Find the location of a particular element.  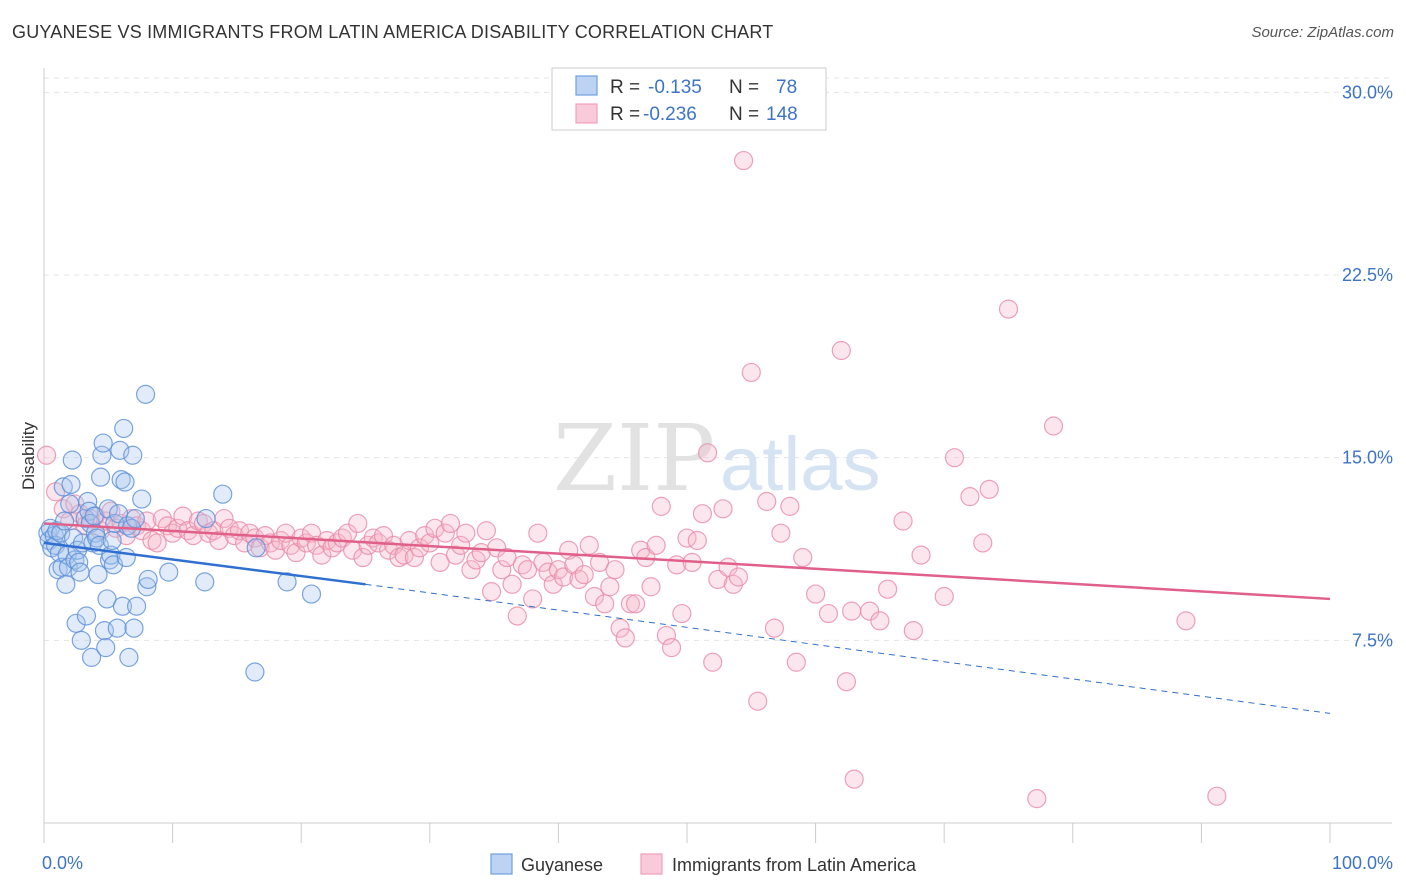

watermark-atlas: atlas is located at coordinates (800, 464).